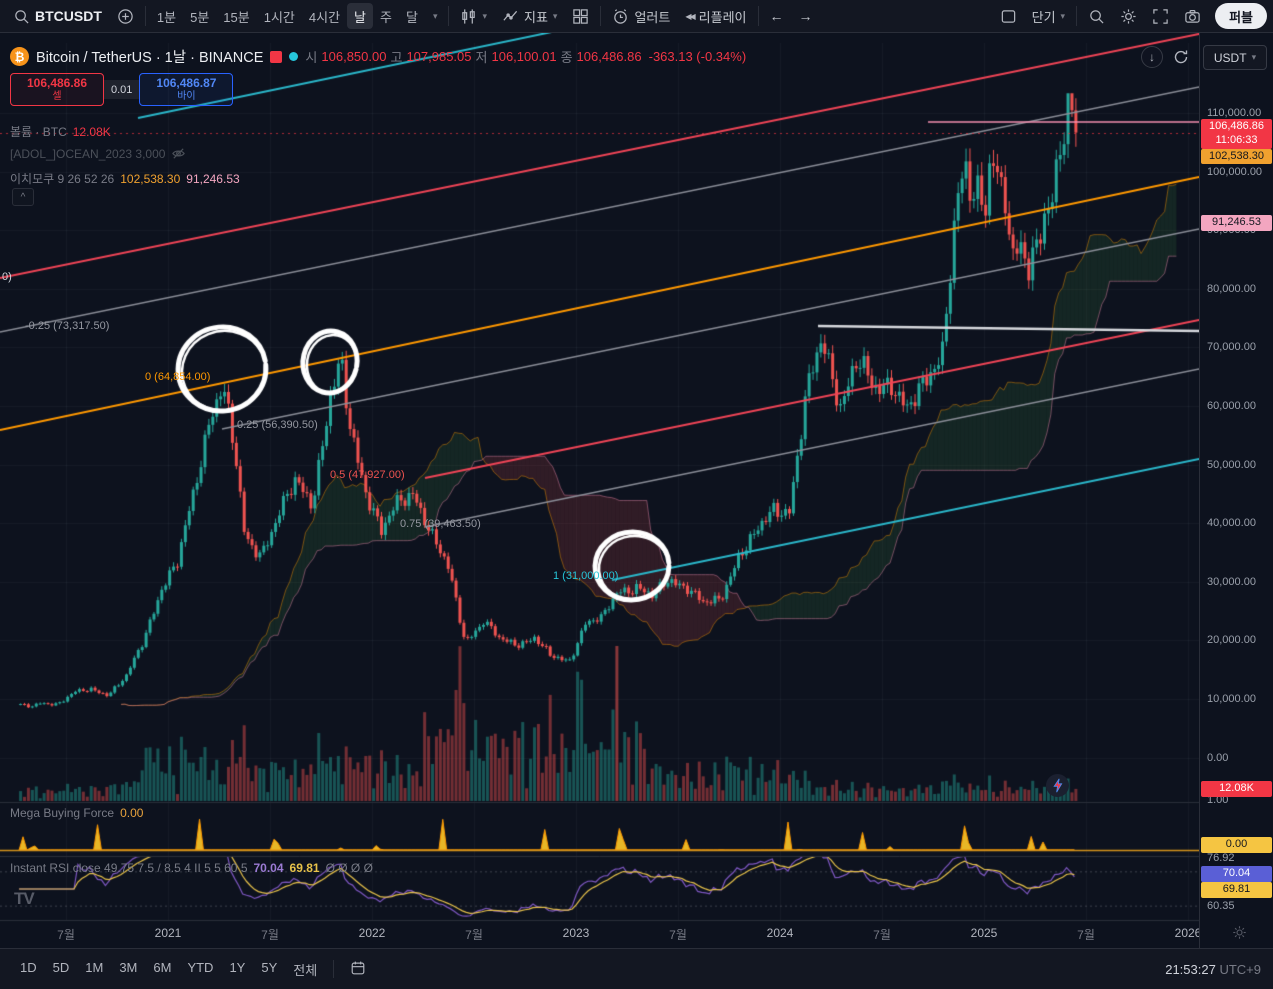  What do you see at coordinates (61, 967) in the screenshot?
I see `range-button-5D: 5D` at bounding box center [61, 967].